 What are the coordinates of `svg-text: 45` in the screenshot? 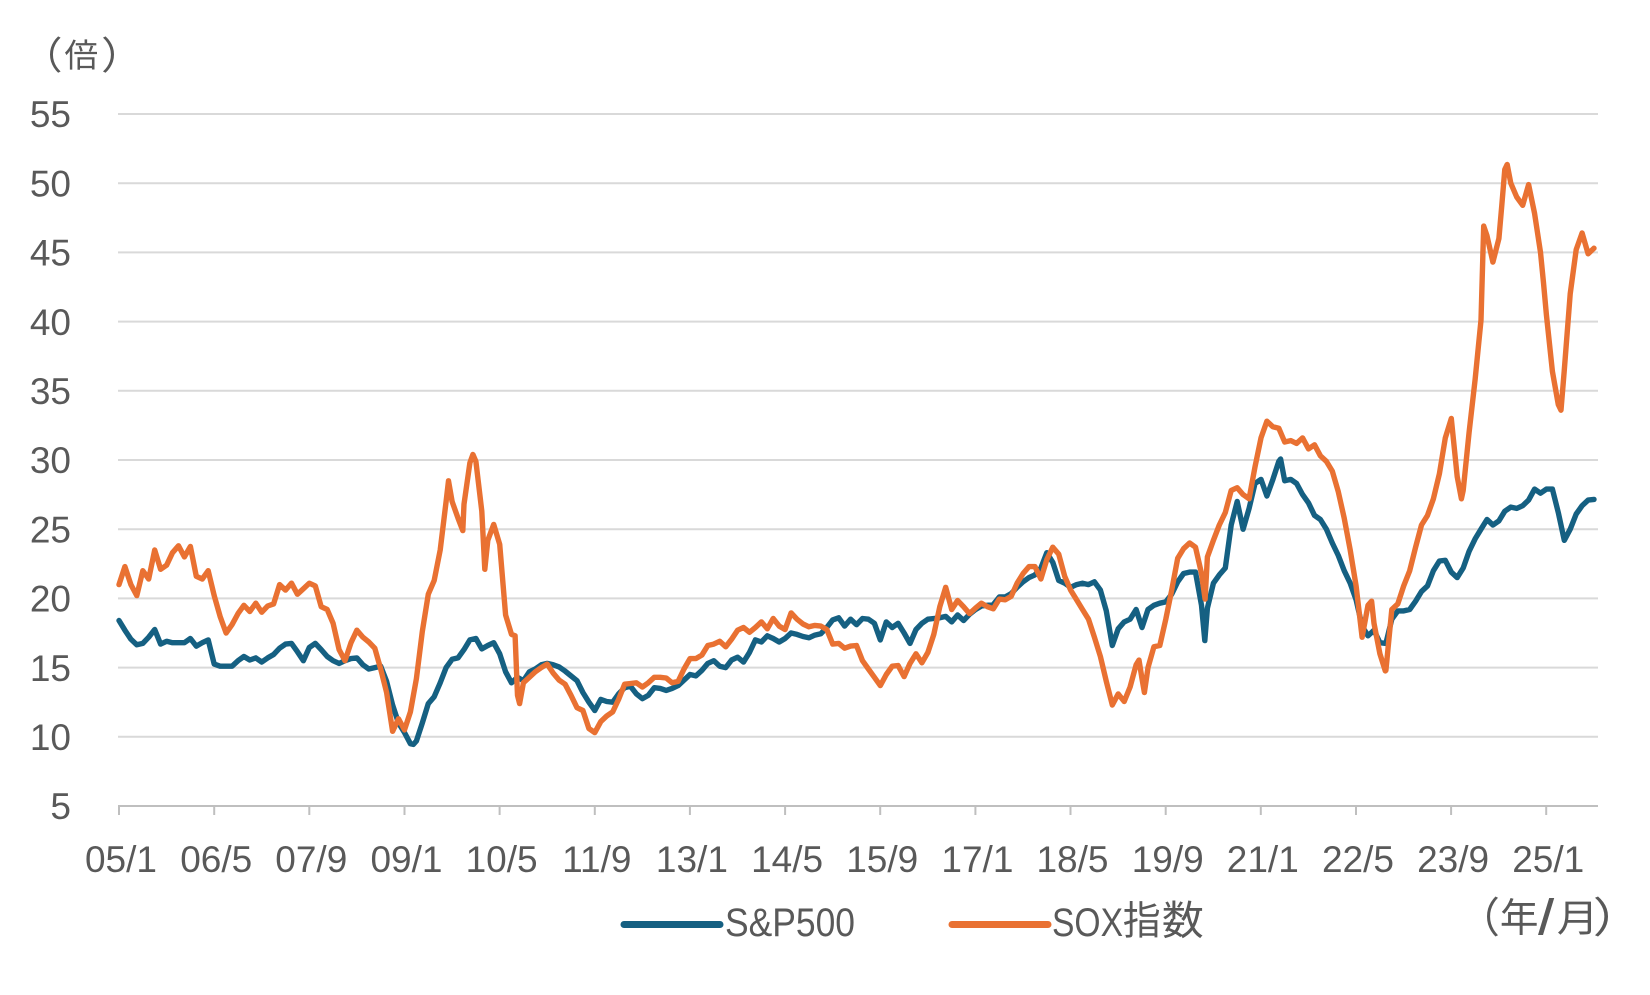 It's located at (50, 253).